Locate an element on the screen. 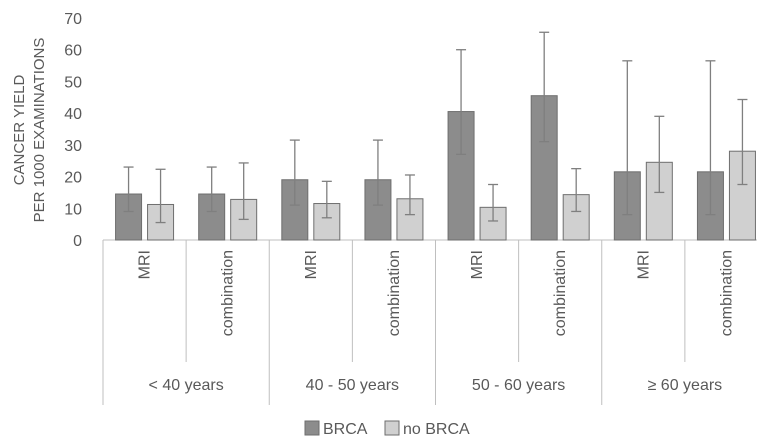 The image size is (757, 440). group-label: 50 - 60 years is located at coordinates (518, 385).